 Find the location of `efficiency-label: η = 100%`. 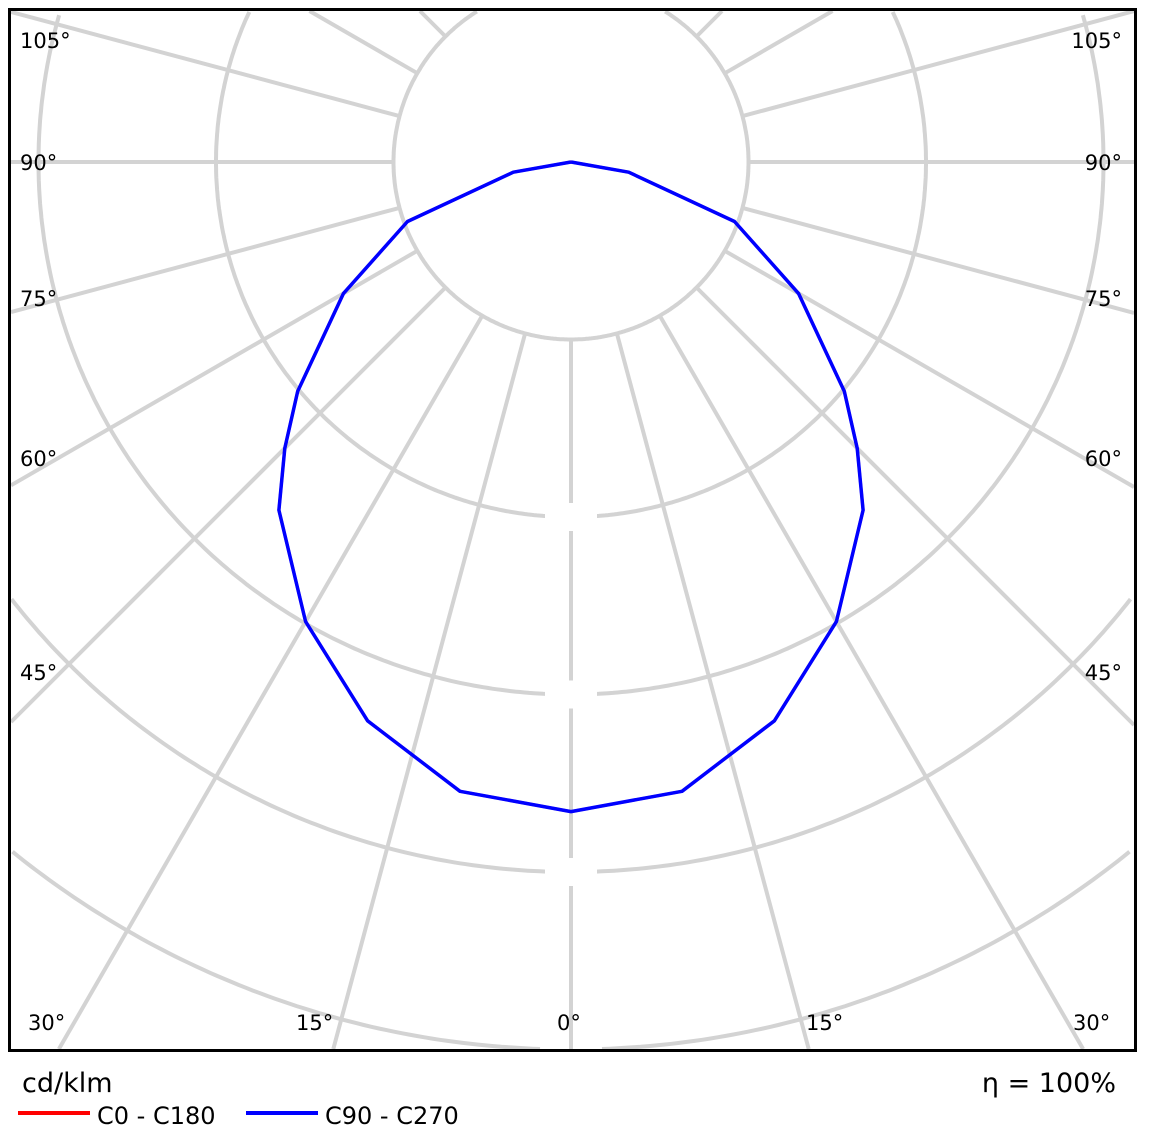

efficiency-label: η = 100% is located at coordinates (1049, 1083).